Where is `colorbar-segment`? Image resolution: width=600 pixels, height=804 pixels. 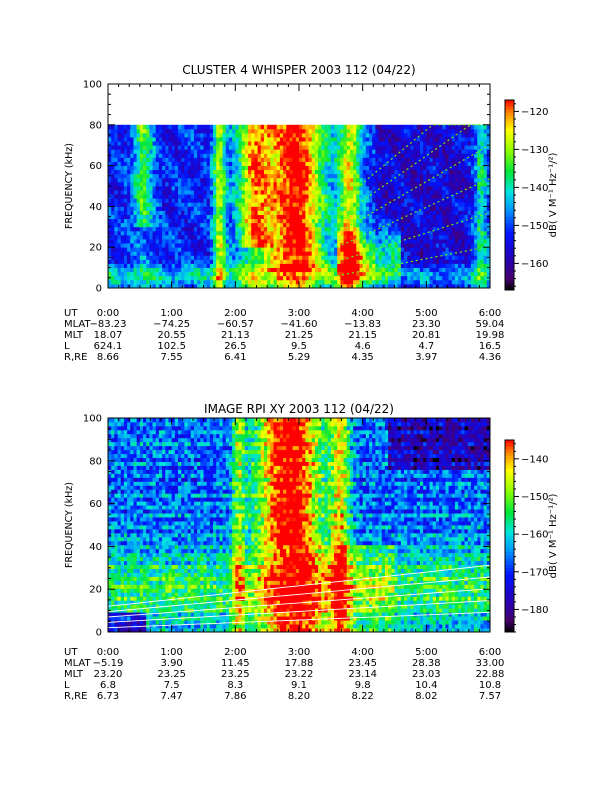 colorbar-segment is located at coordinates (509, 121).